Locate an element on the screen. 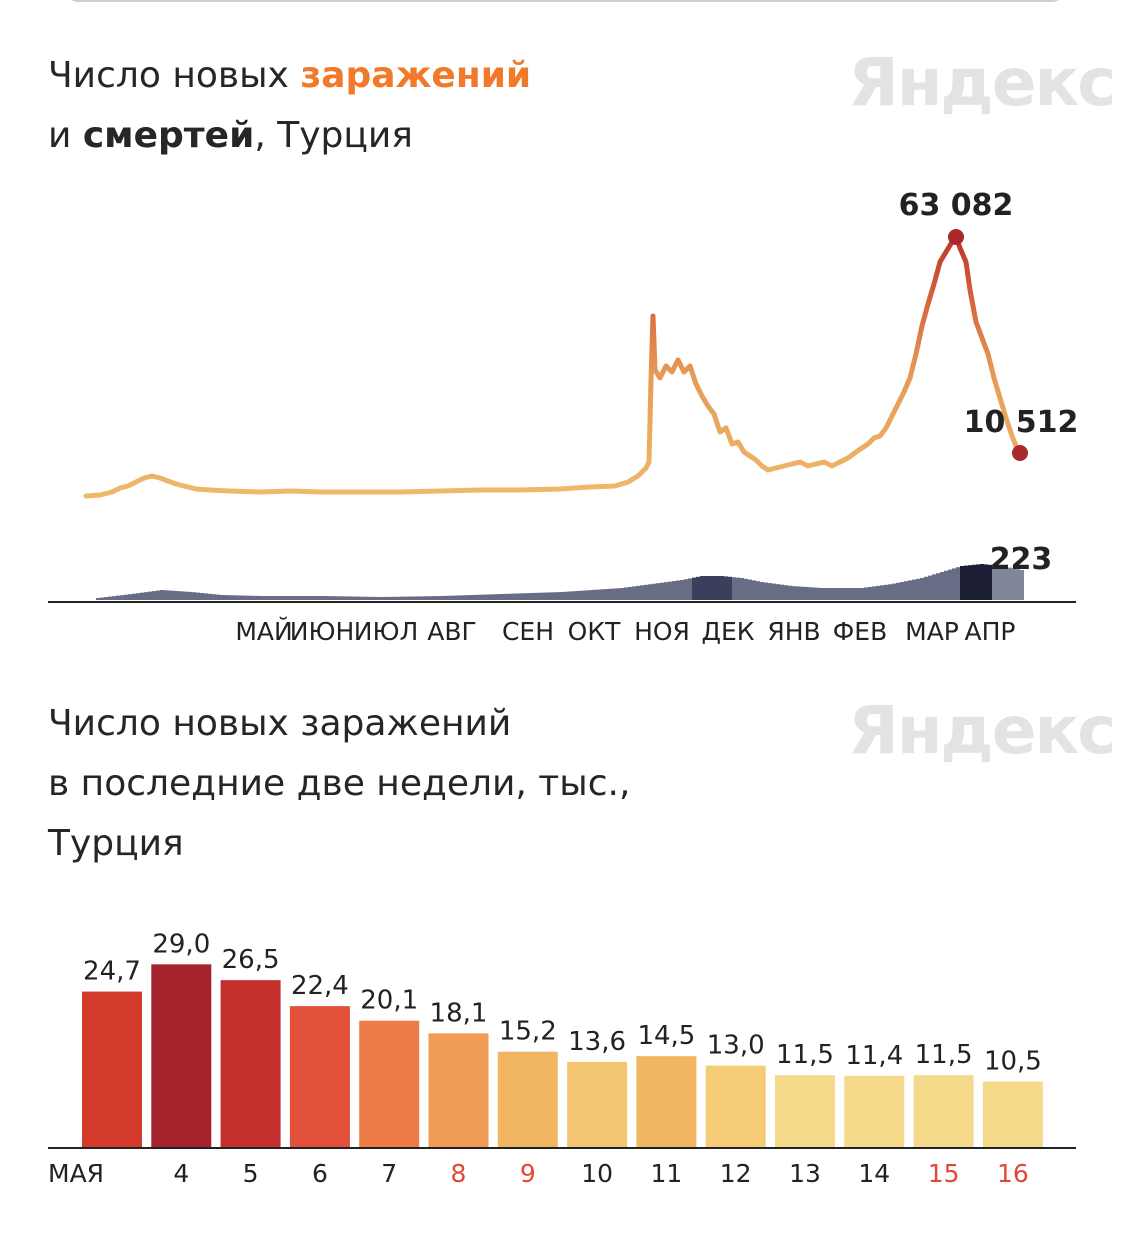 The height and width of the screenshot is (1240, 1124). bar-category-label: 7 is located at coordinates (389, 1173).